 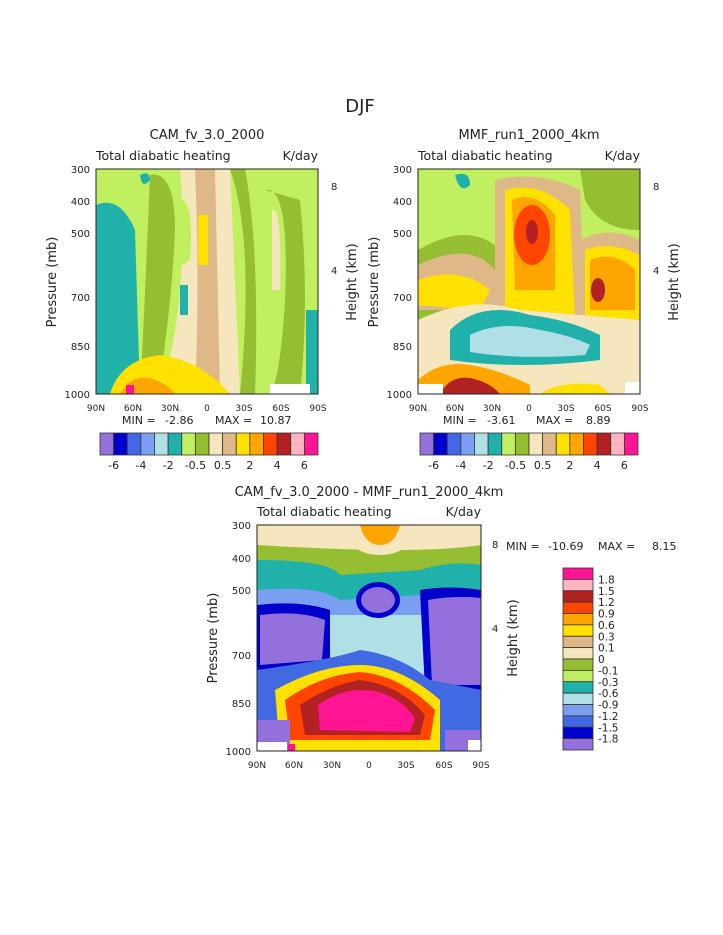 I want to click on min-max-label: MIN = -3.61 MAX = 8.89, so click(x=527, y=420).